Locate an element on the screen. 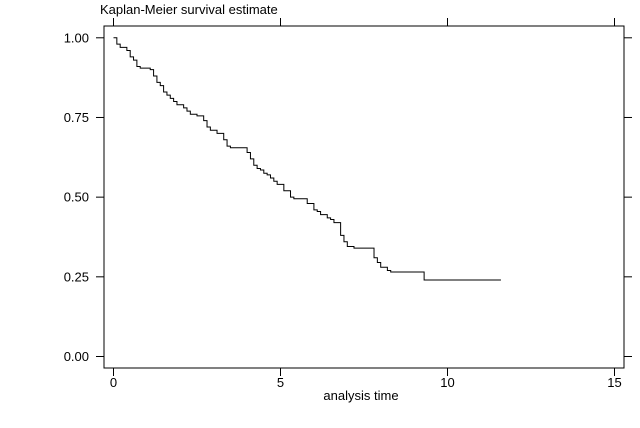  y-tick-label: 0.50 is located at coordinates (76, 197).